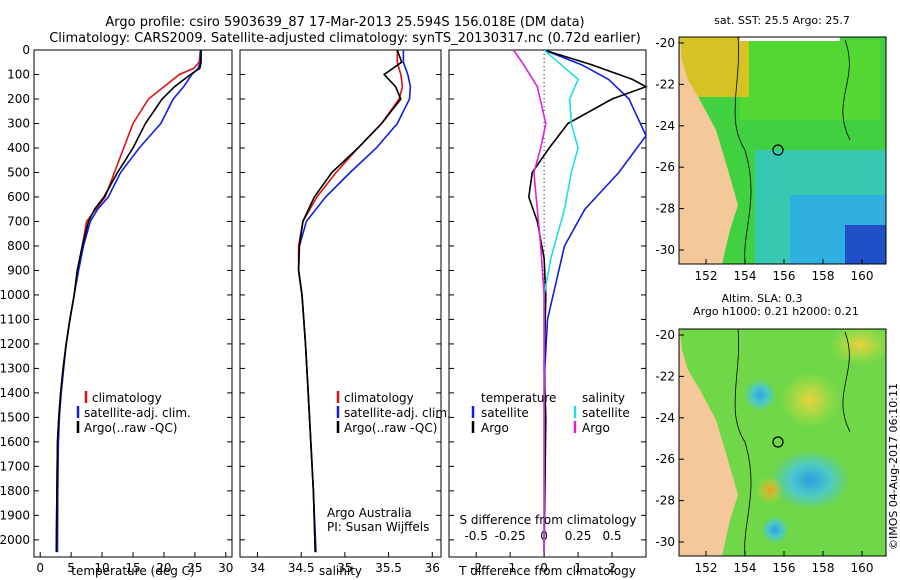  I want to click on y-tick-label: 700, so click(18, 221).